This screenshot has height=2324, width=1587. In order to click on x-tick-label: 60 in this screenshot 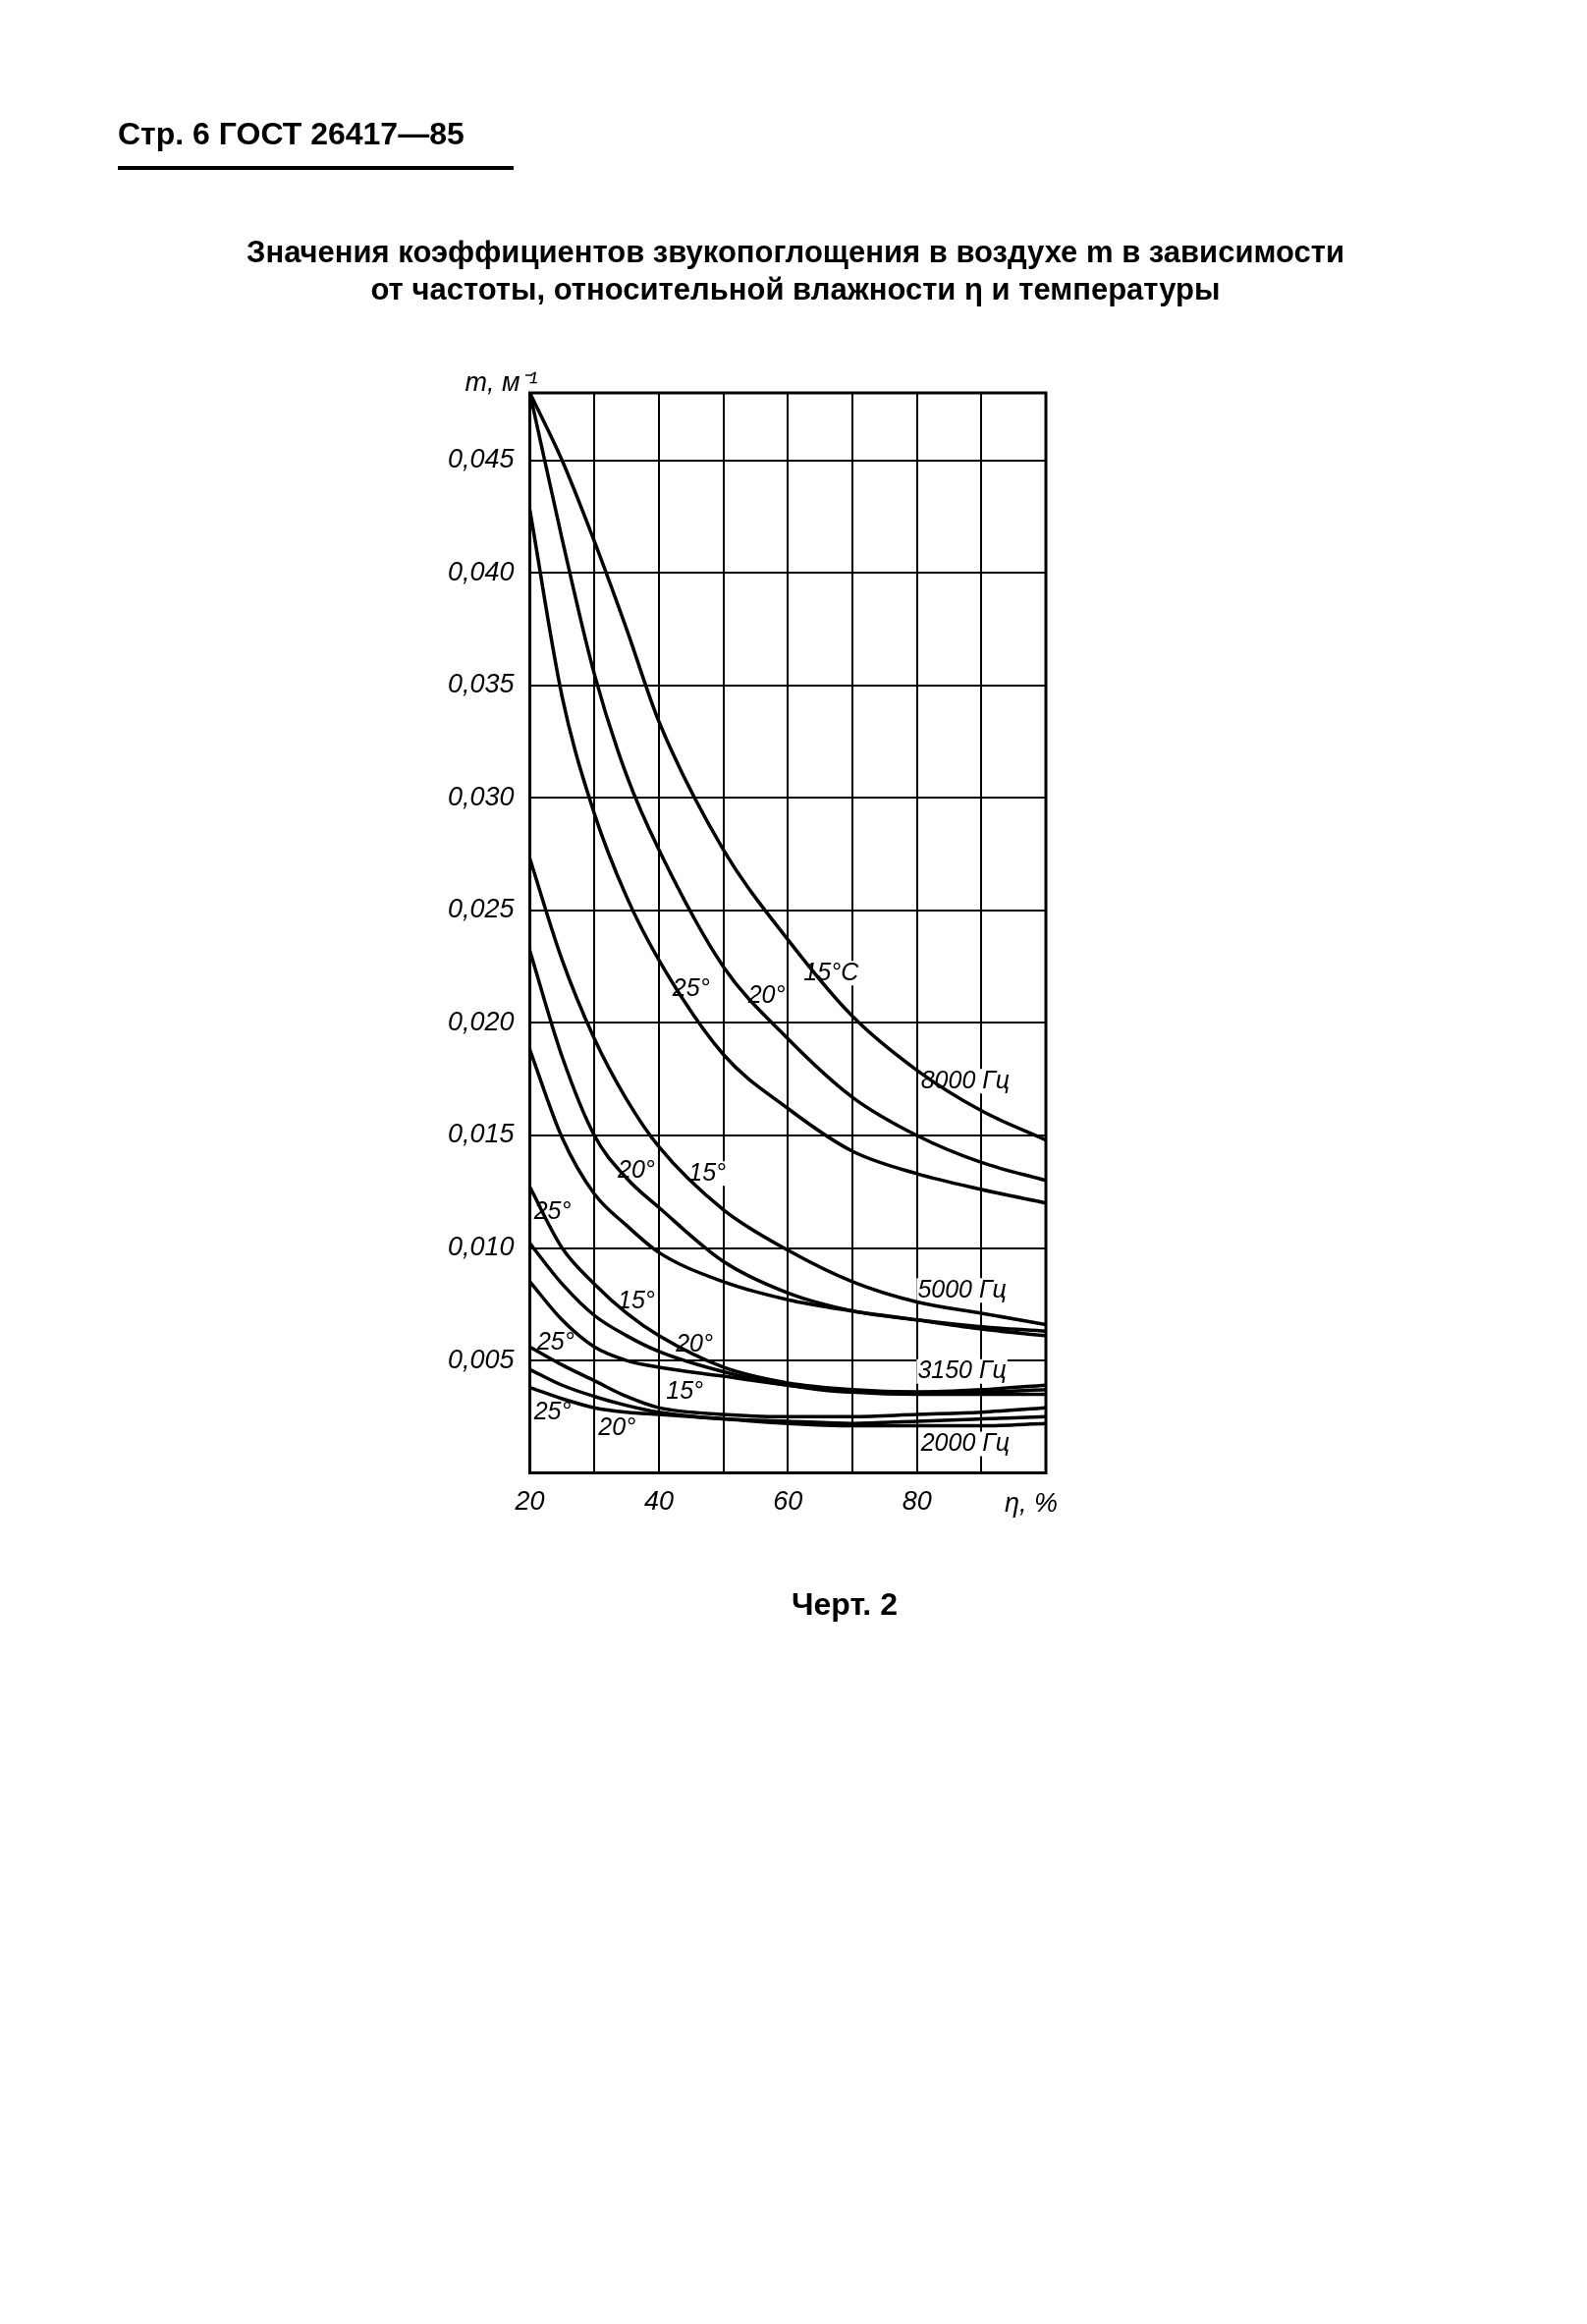, I will do `click(788, 1501)`.